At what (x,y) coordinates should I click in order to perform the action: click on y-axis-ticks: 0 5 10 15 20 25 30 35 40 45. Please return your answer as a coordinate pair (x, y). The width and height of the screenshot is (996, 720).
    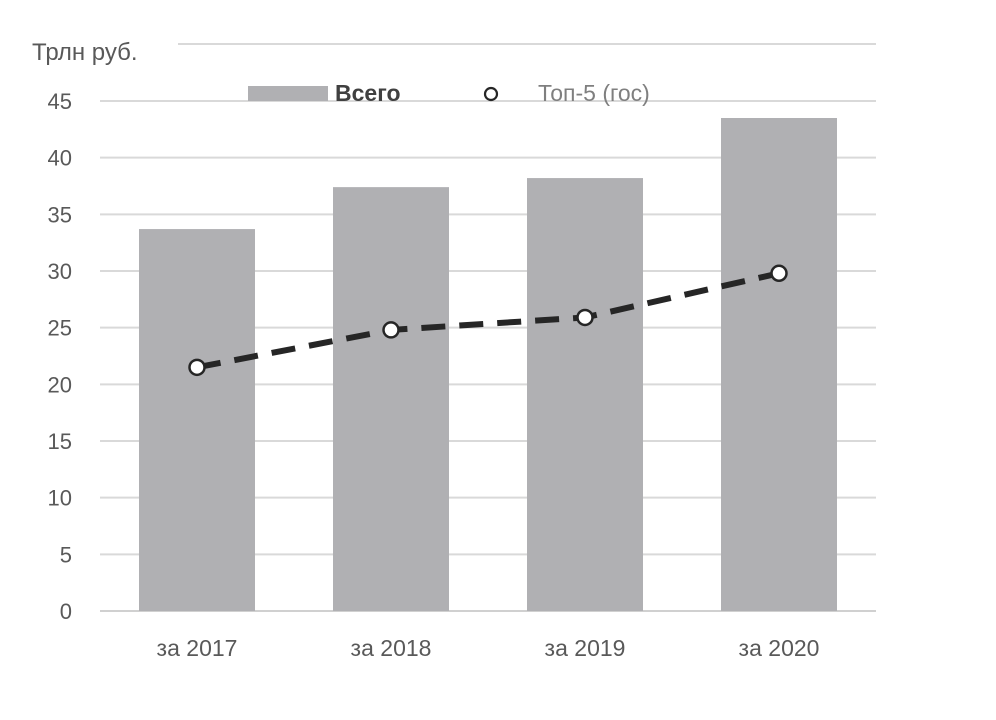
    Looking at the image, I should click on (60, 356).